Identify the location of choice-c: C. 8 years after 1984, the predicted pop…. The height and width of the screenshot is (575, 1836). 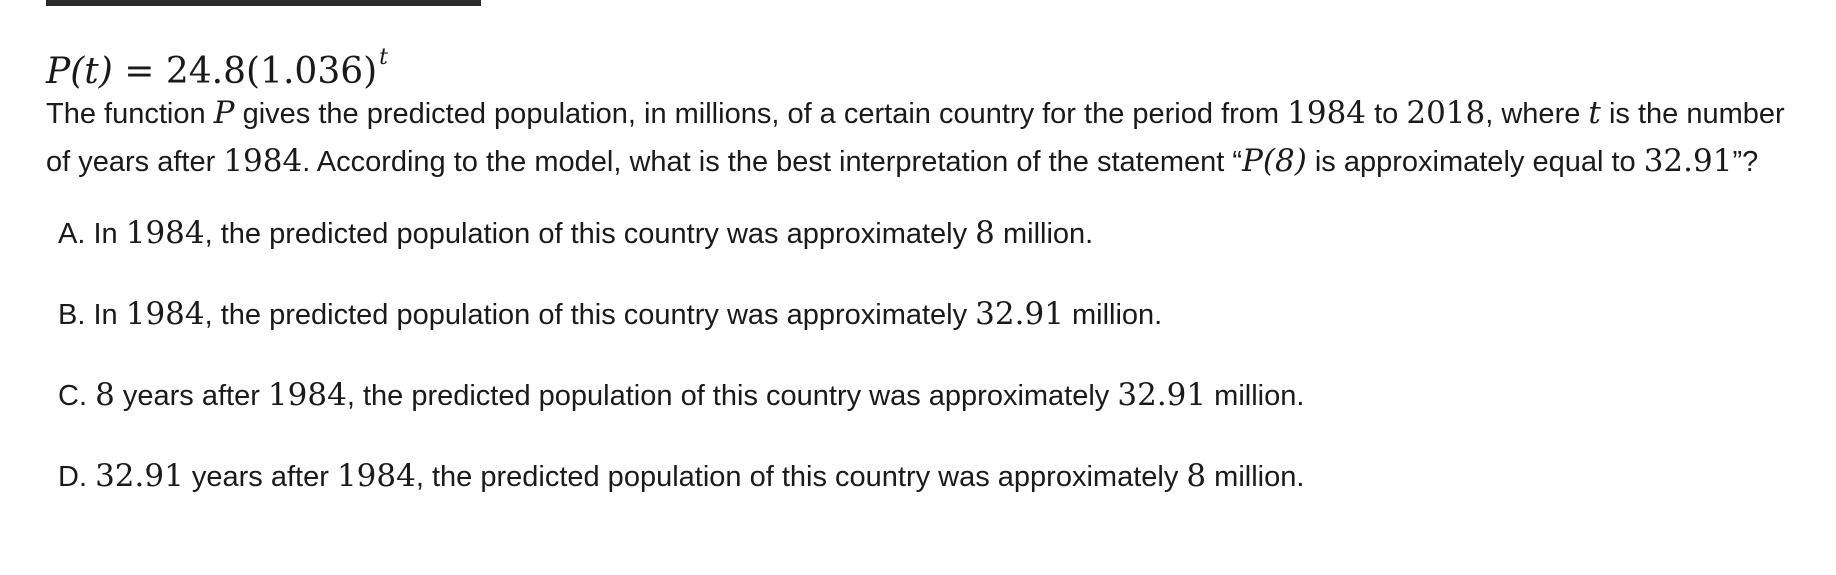
(932, 395).